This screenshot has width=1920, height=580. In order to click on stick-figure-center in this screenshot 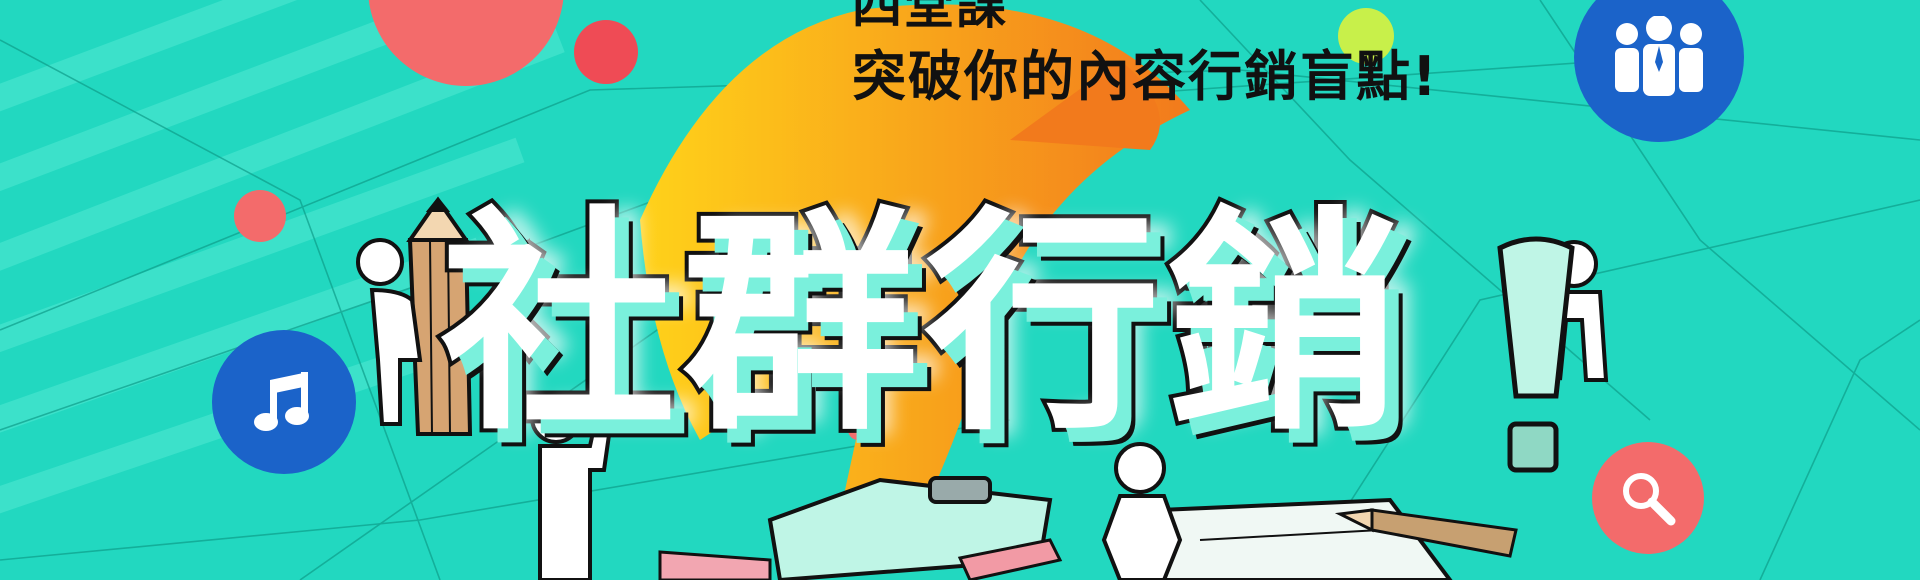, I will do `click(573, 486)`.